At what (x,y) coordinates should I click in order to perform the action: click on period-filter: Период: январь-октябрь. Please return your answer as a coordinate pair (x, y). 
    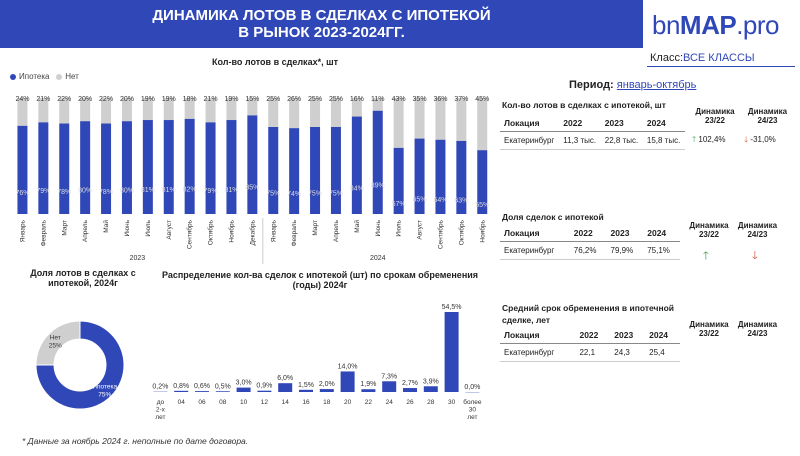
    Looking at the image, I should click on (632, 85).